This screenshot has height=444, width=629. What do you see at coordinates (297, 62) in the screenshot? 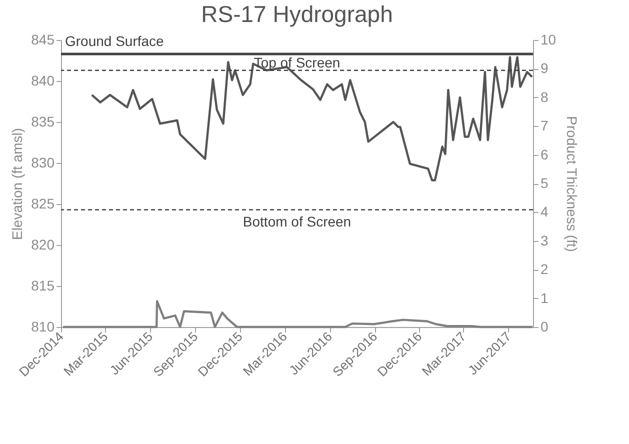
I see `ref-line-label: Top of Screen` at bounding box center [297, 62].